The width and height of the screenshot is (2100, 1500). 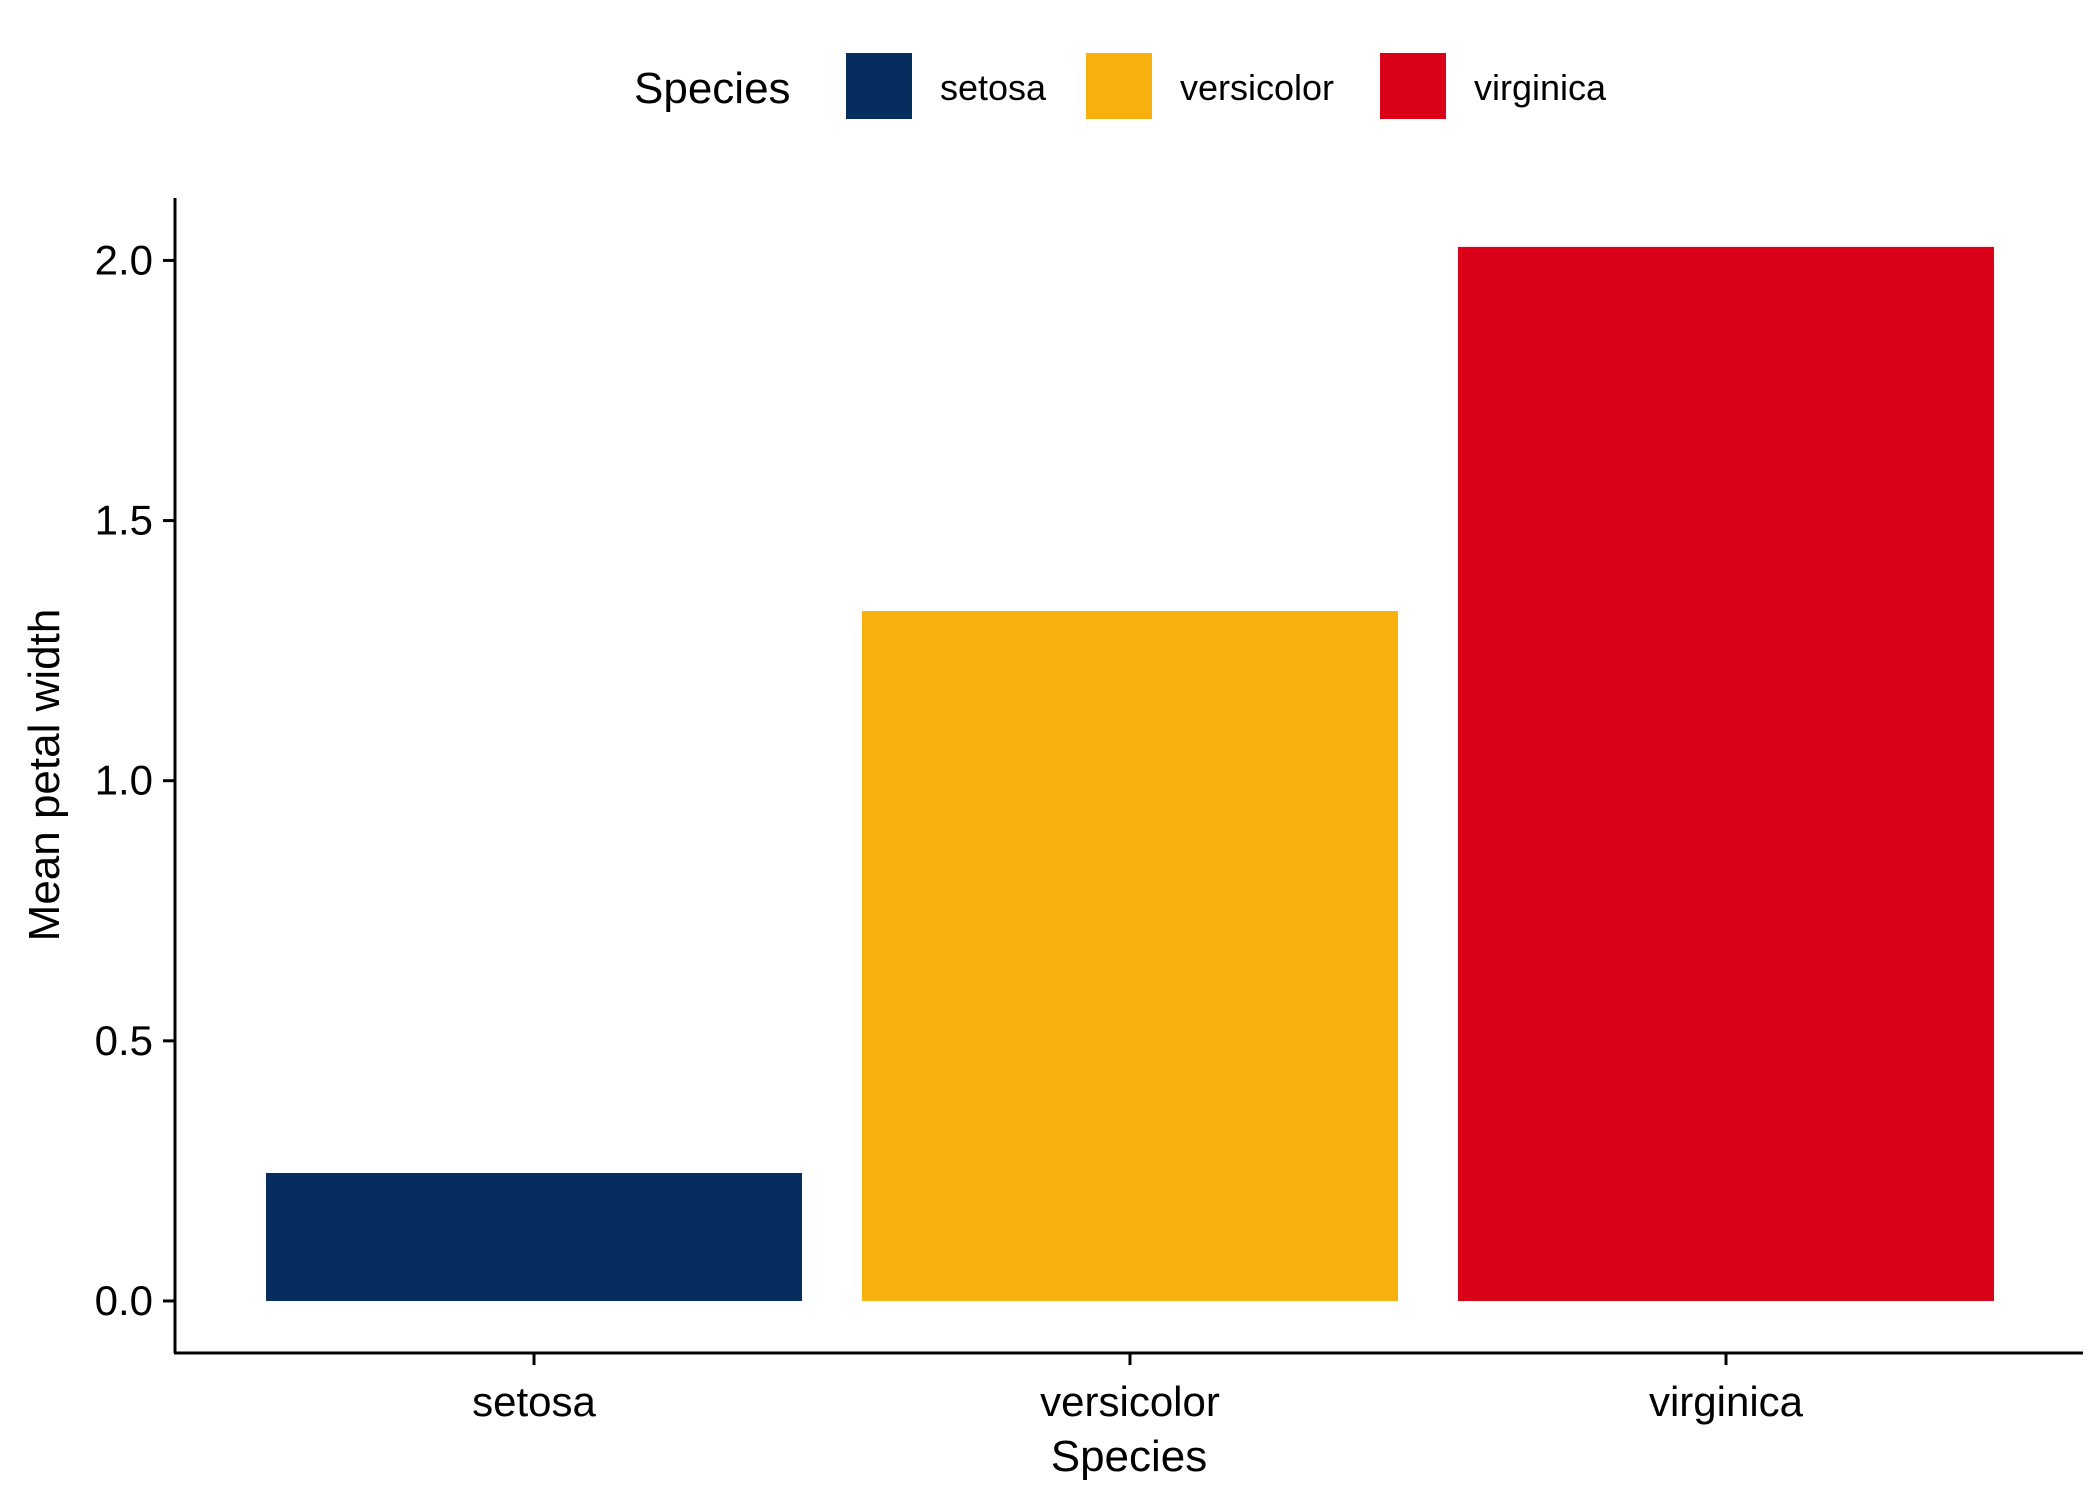 What do you see at coordinates (124, 780) in the screenshot?
I see `y-tick-label-1.0: 1.0` at bounding box center [124, 780].